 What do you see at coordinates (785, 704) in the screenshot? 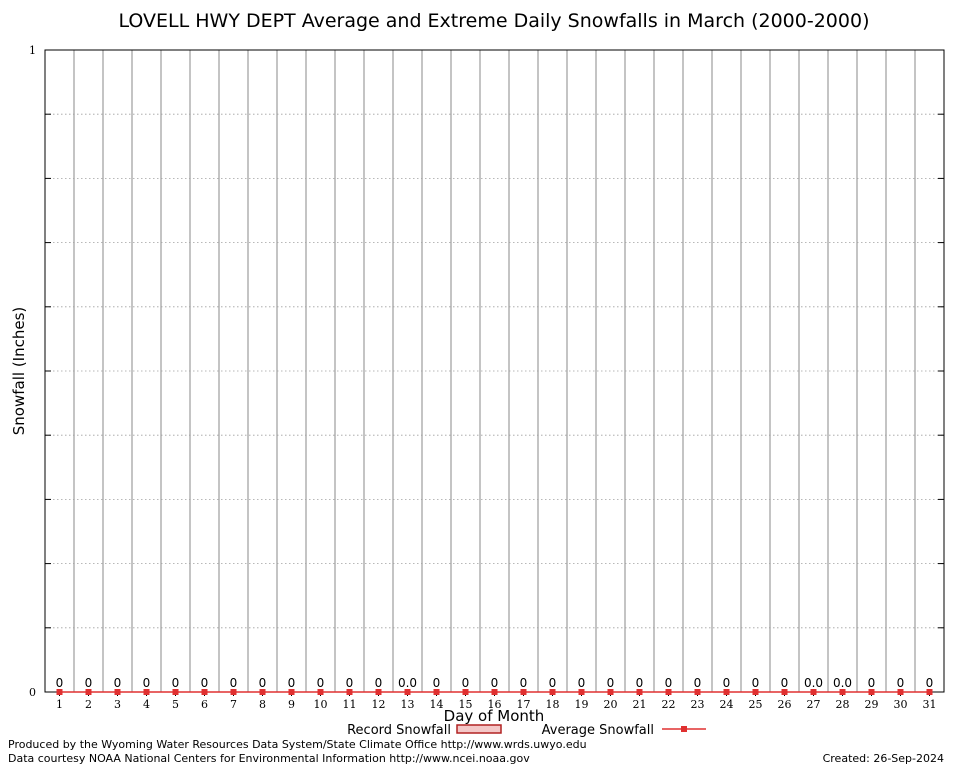
I see `x-tick-label: 26` at bounding box center [785, 704].